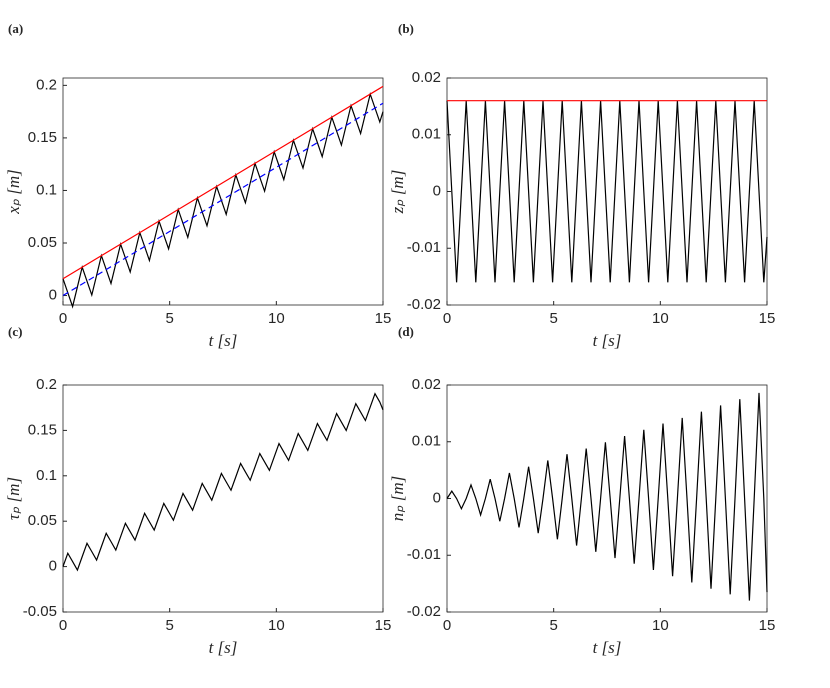 This screenshot has height=688, width=830. Describe the element at coordinates (406, 331) in the screenshot. I see `panel-label: (d)` at that location.